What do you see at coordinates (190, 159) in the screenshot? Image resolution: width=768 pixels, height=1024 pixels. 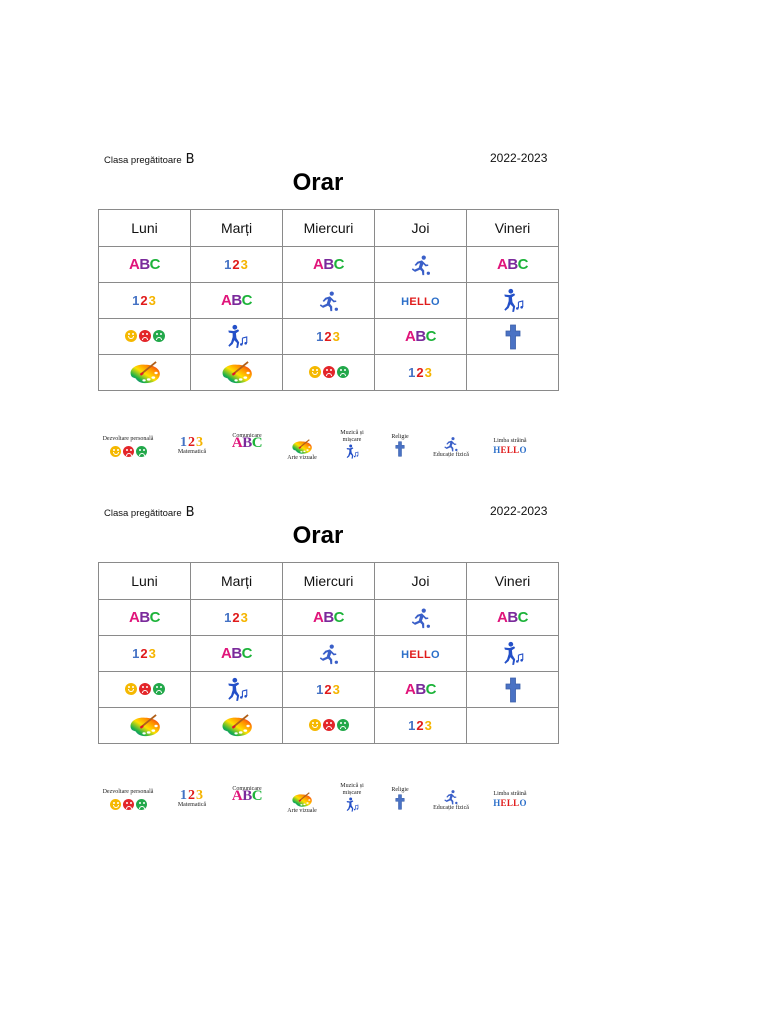 I see `class-letter: B` at bounding box center [190, 159].